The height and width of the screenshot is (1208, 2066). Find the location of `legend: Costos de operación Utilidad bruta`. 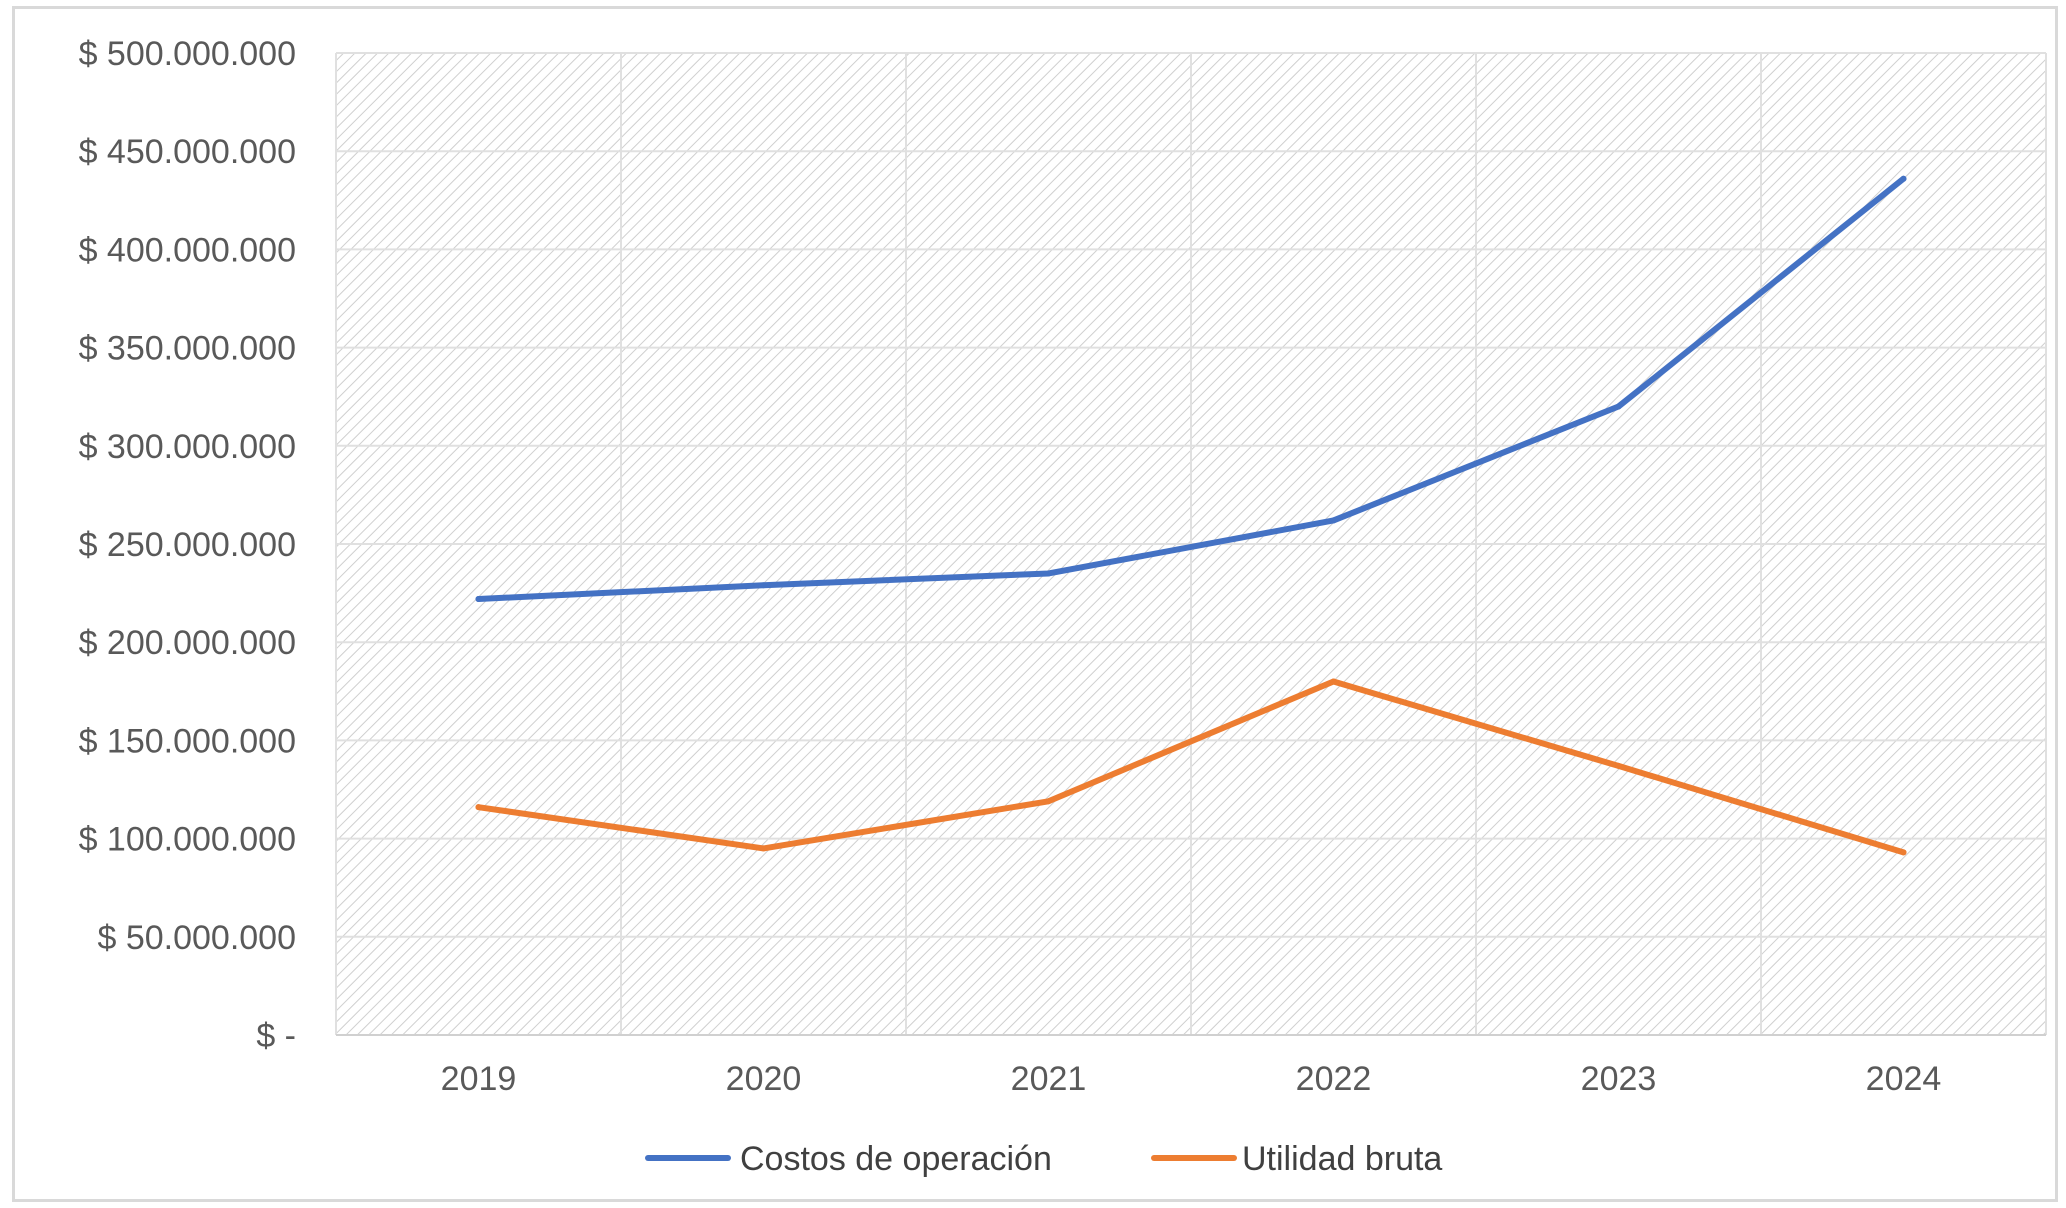

legend: Costos de operación Utilidad bruta is located at coordinates (1043, 1159).